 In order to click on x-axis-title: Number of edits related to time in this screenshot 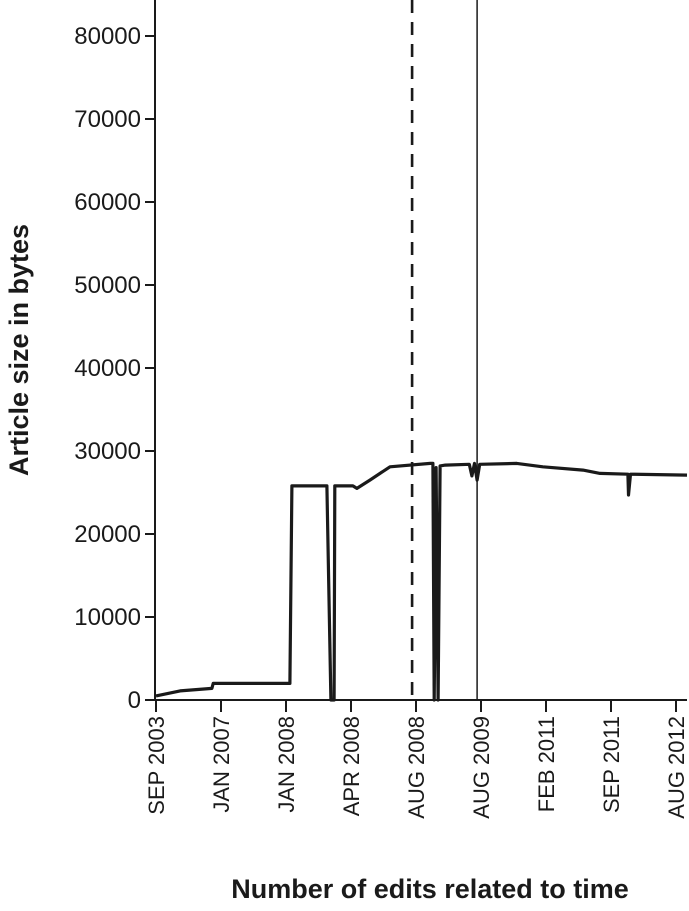, I will do `click(430, 889)`.